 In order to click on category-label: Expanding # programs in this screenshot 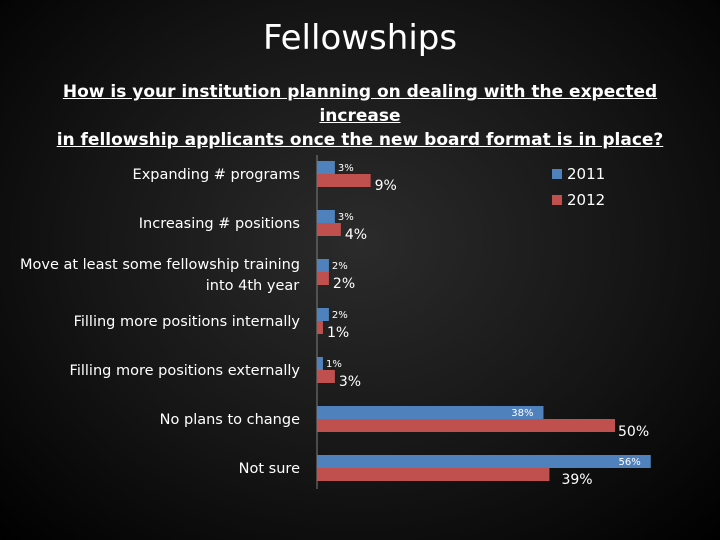, I will do `click(216, 175)`.